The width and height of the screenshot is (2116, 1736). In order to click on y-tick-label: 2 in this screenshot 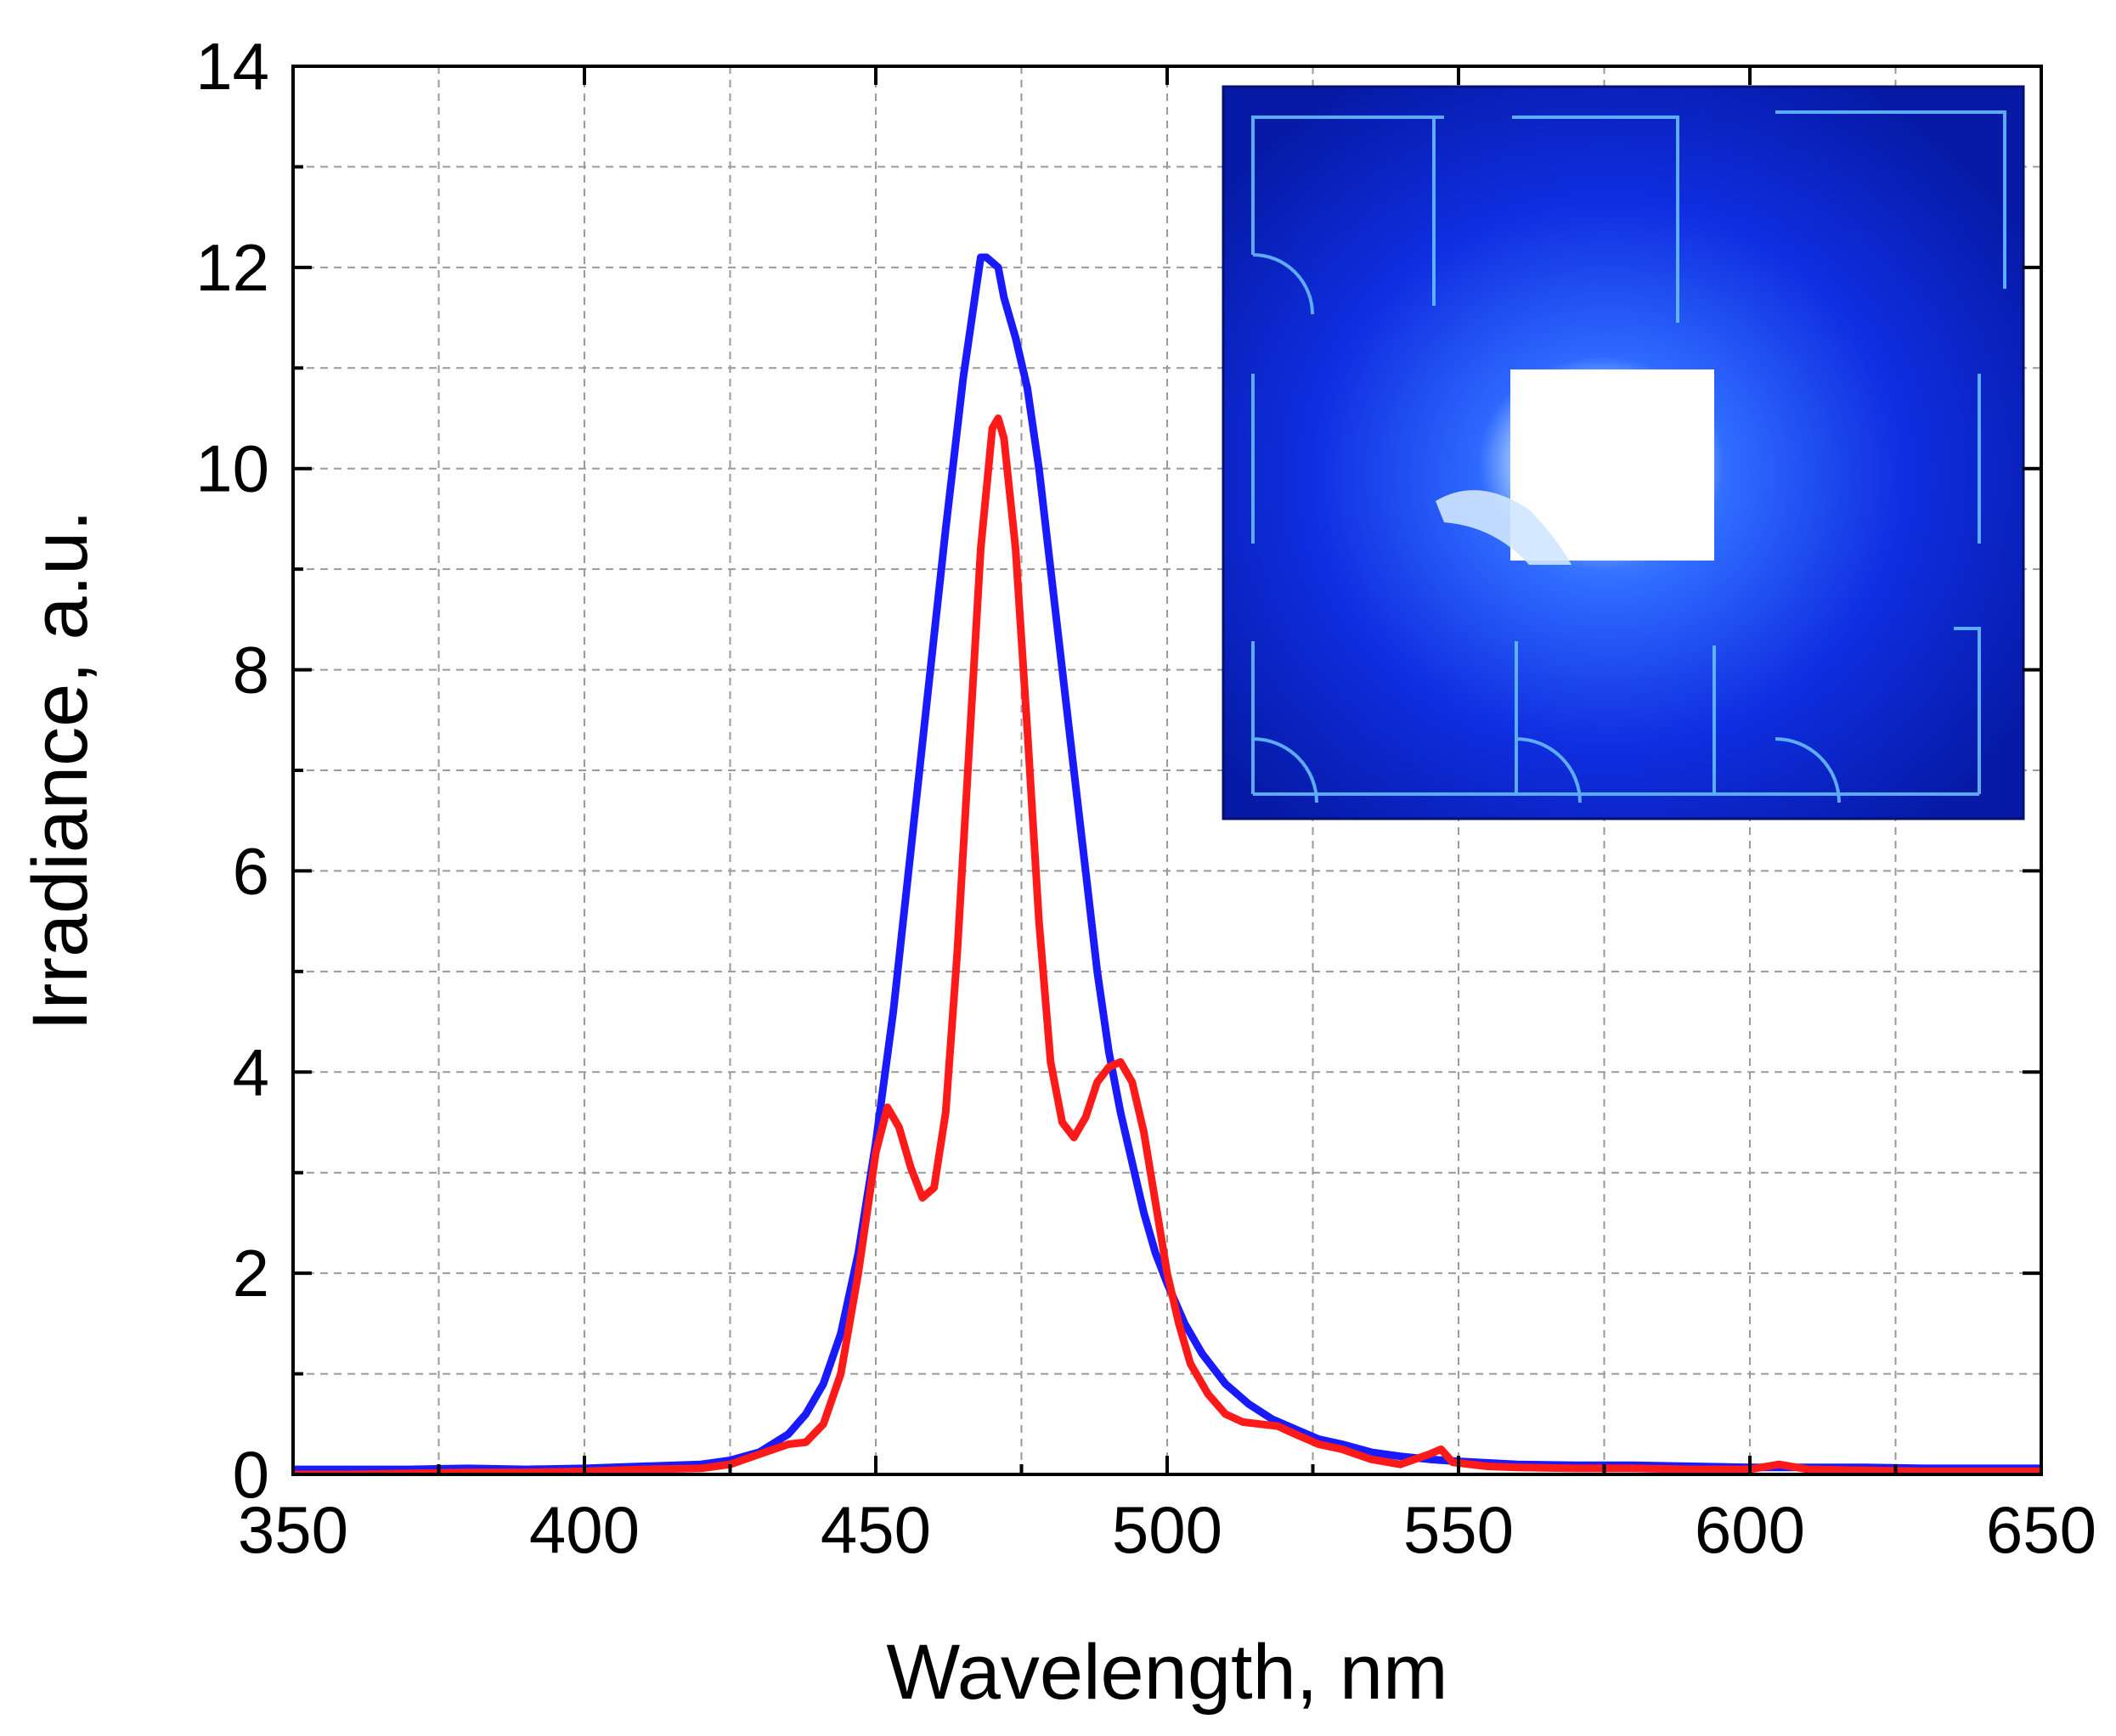, I will do `click(251, 1273)`.